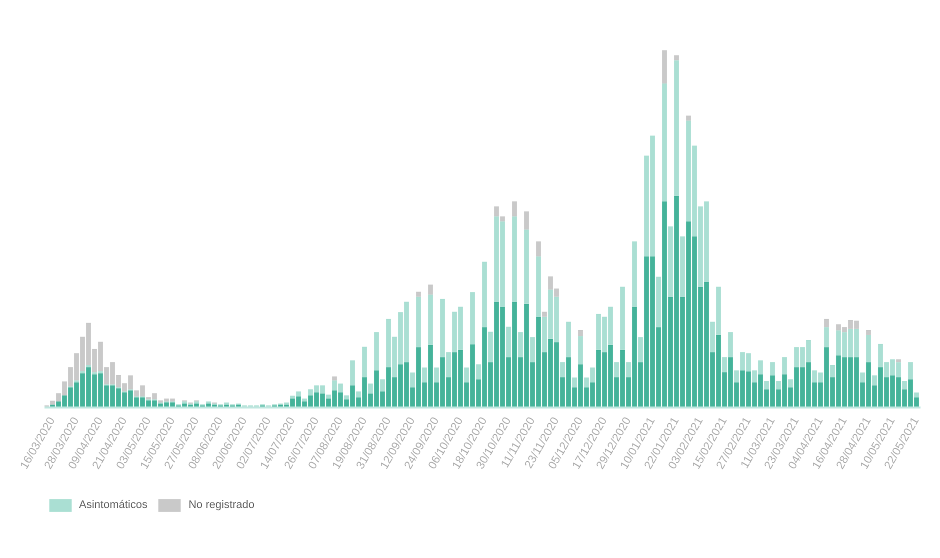  I want to click on legend-label: No registrado, so click(221, 505).